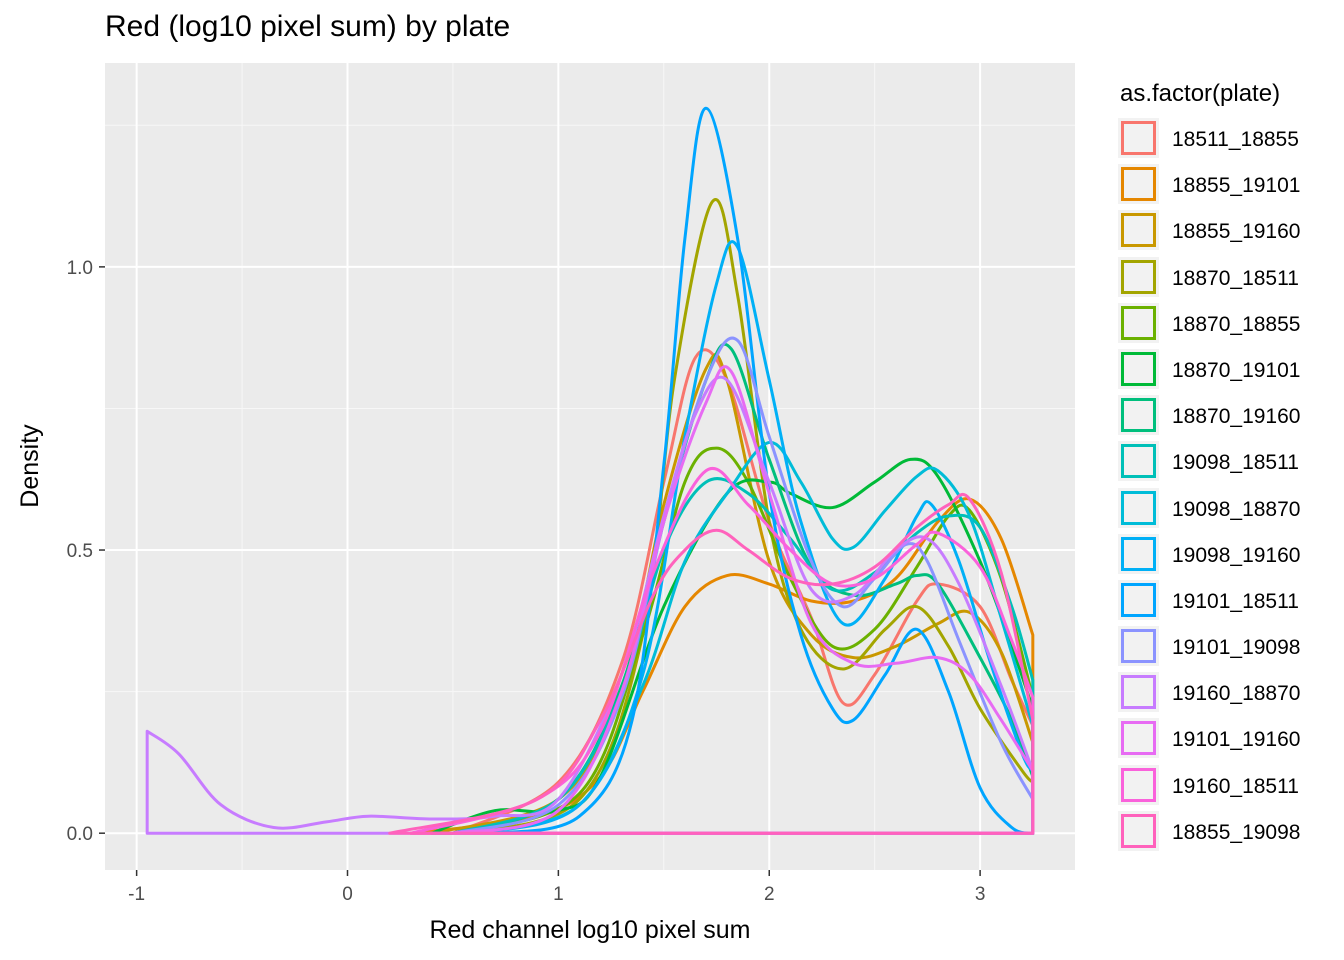  I want to click on legend-label: 19160_18511, so click(1235, 786).